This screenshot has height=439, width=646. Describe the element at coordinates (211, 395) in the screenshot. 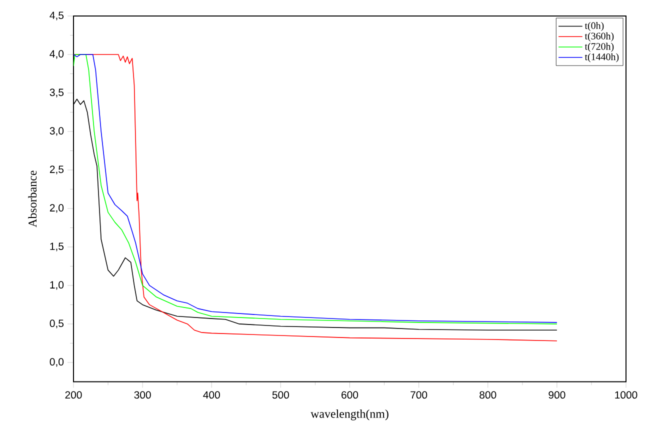

I see `x-tick-label: 400` at that location.